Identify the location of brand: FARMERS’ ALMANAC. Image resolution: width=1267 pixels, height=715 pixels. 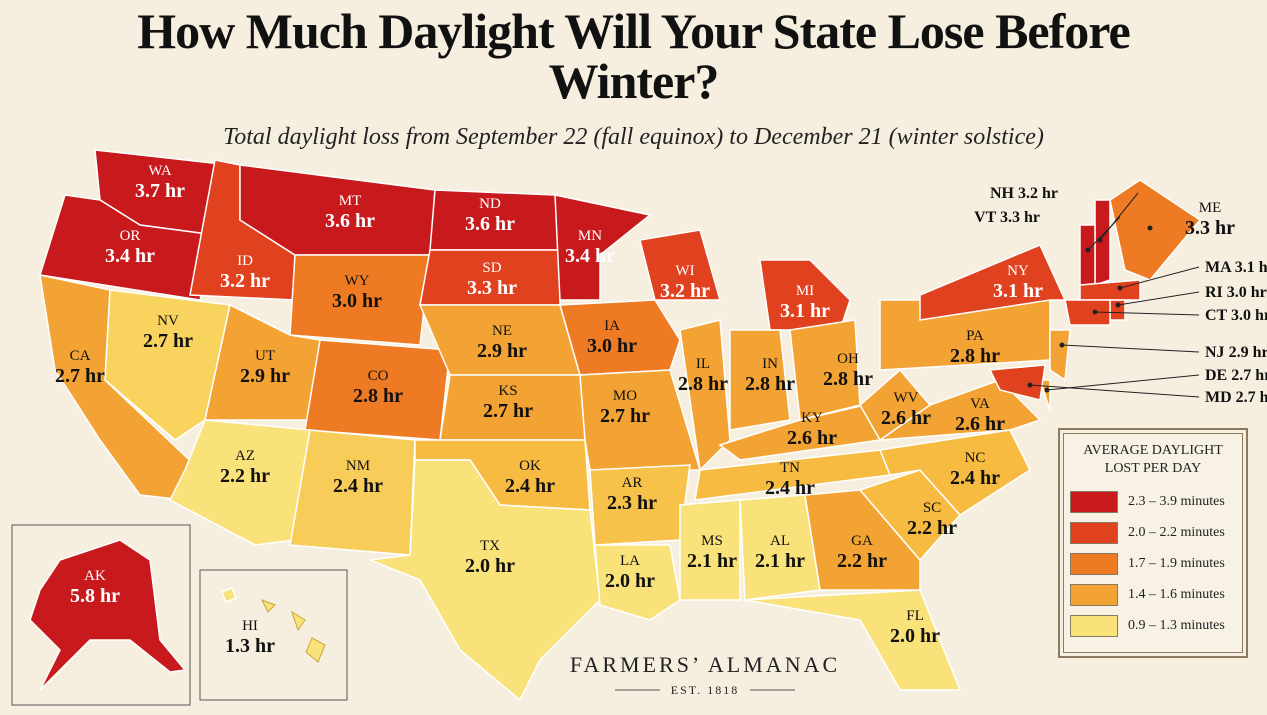
(705, 664).